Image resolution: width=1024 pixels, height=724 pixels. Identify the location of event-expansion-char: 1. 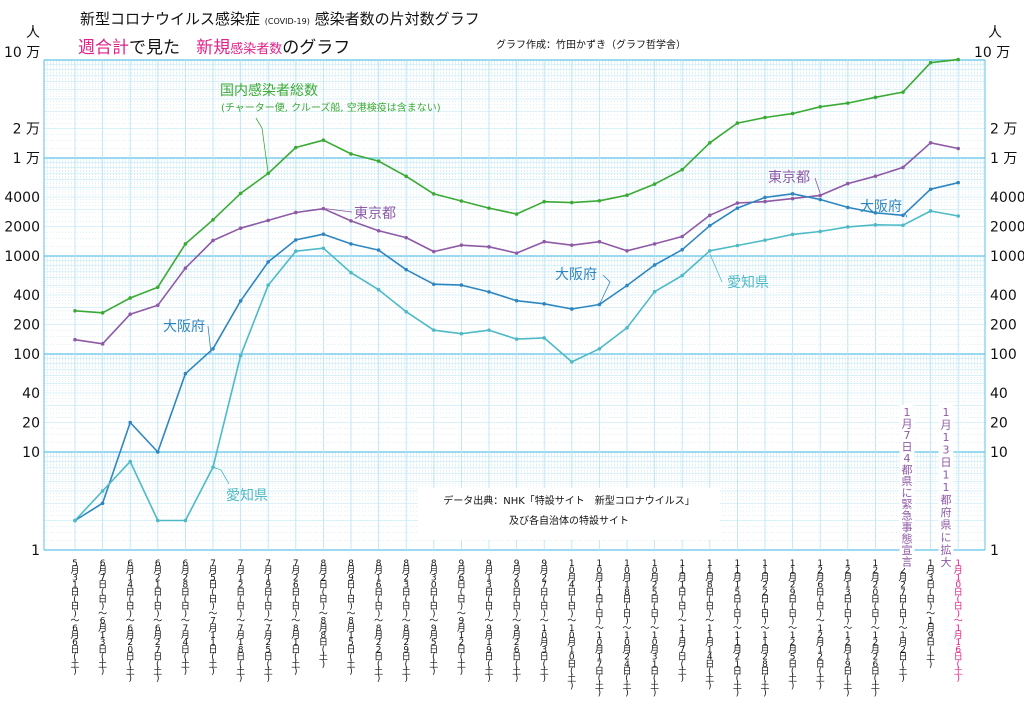
(946, 437).